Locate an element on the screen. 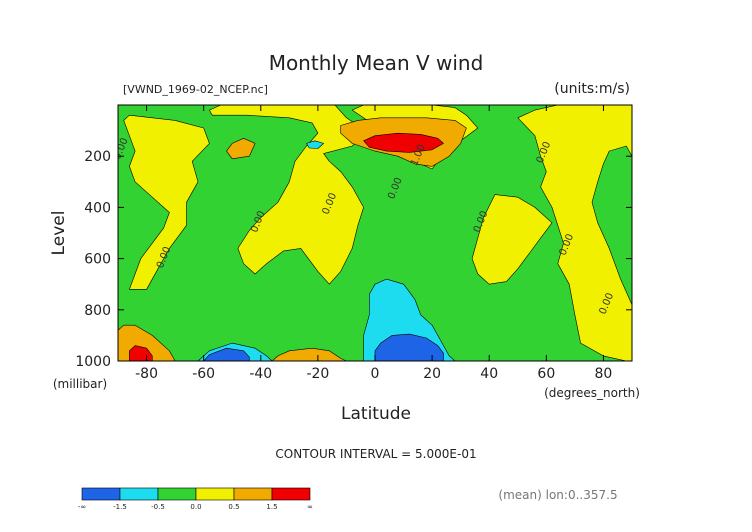  colorbar: -∞ -1.5 -0.5 0.0 0.5 1.5 ∞ is located at coordinates (195, 499).